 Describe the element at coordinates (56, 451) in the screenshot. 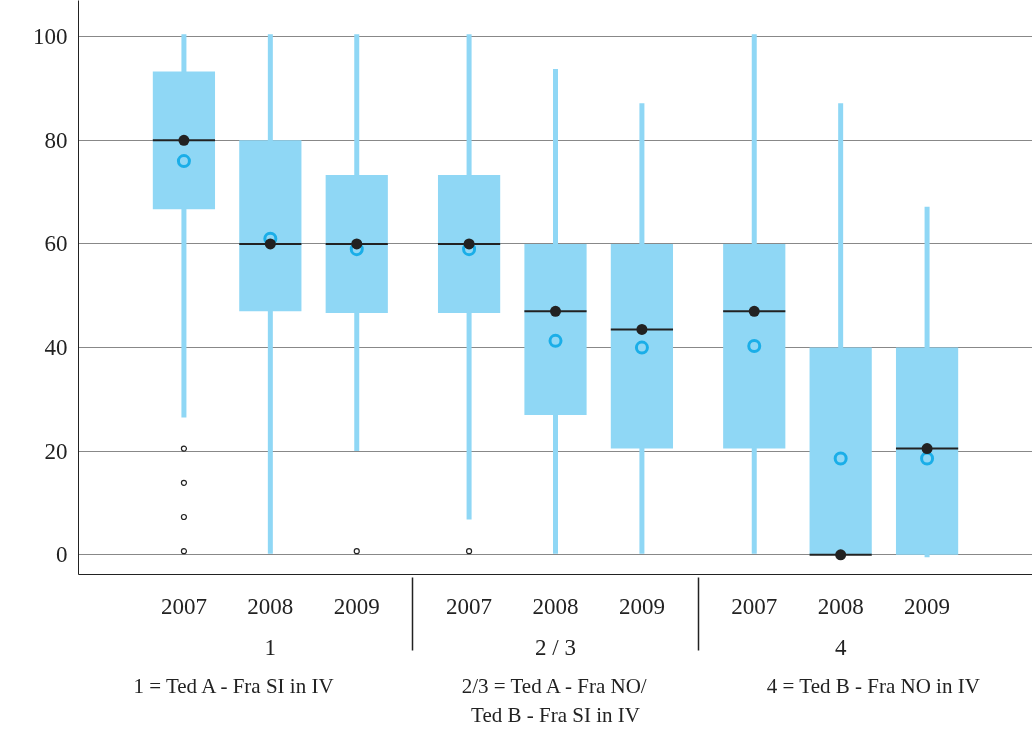

I see `y-tick-label: 20` at that location.